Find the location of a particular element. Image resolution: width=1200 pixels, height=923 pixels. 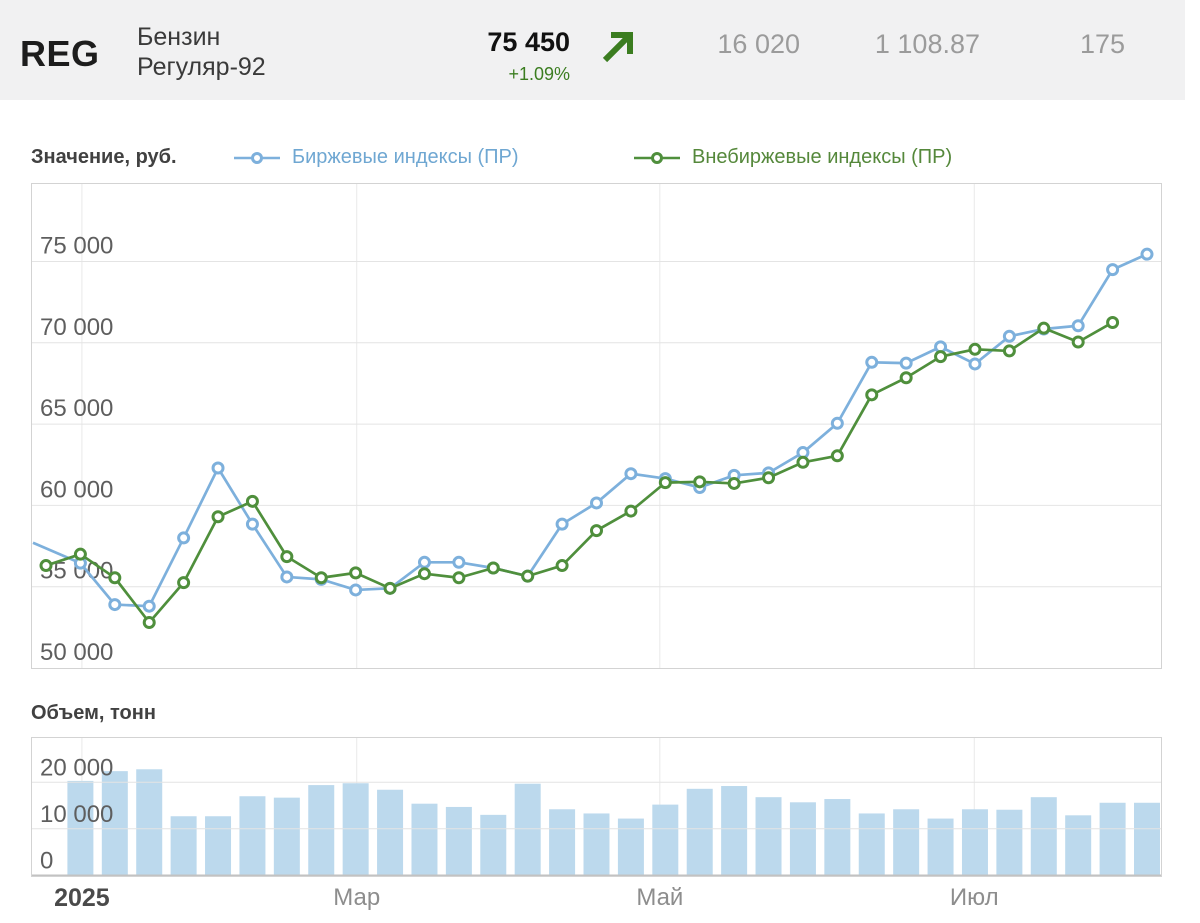

exchange-series-marker-icon is located at coordinates (257, 157).